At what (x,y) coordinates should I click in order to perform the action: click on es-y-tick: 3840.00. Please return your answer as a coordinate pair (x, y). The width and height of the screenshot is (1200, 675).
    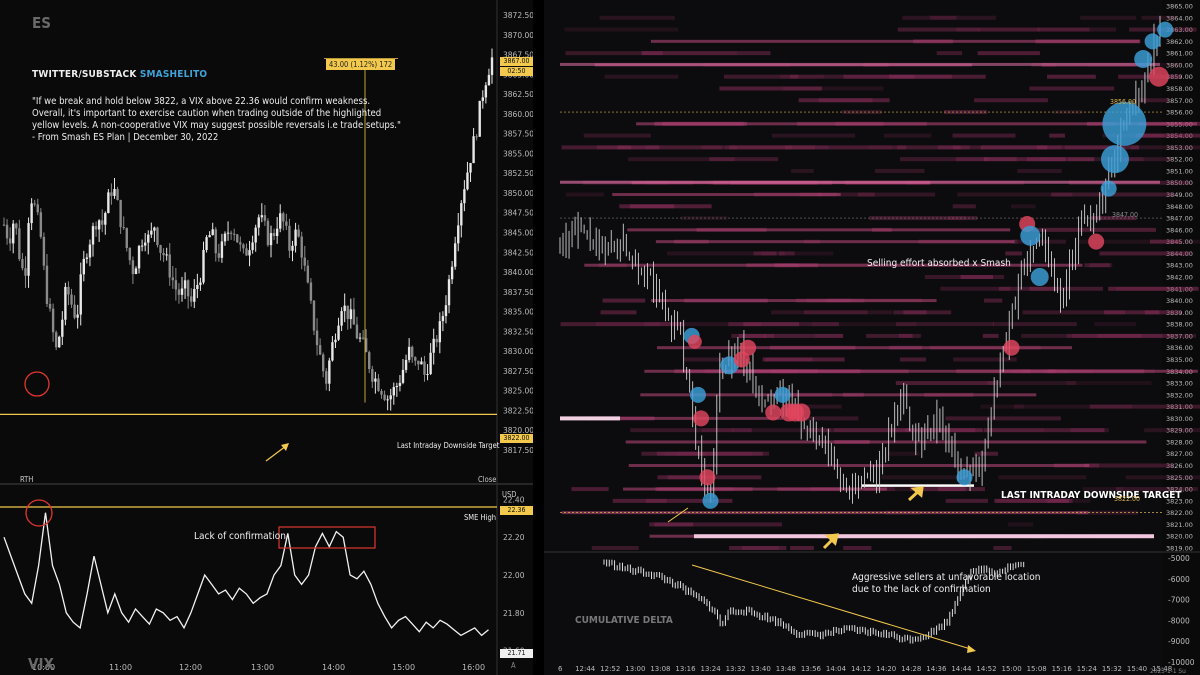
    Looking at the image, I should click on (518, 272).